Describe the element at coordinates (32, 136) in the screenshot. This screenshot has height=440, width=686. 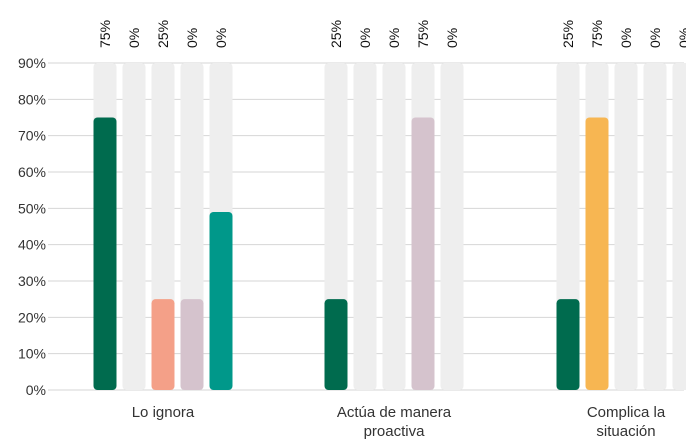
I see `y-tick-label: 70%` at that location.